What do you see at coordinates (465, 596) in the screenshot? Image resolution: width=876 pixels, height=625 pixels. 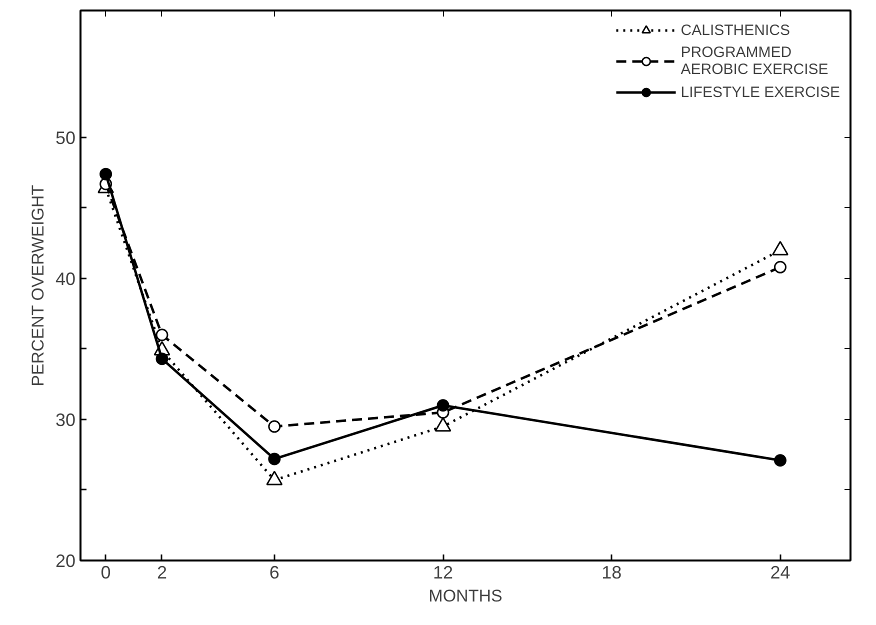 I see `x-axis-title: MONTHS` at bounding box center [465, 596].